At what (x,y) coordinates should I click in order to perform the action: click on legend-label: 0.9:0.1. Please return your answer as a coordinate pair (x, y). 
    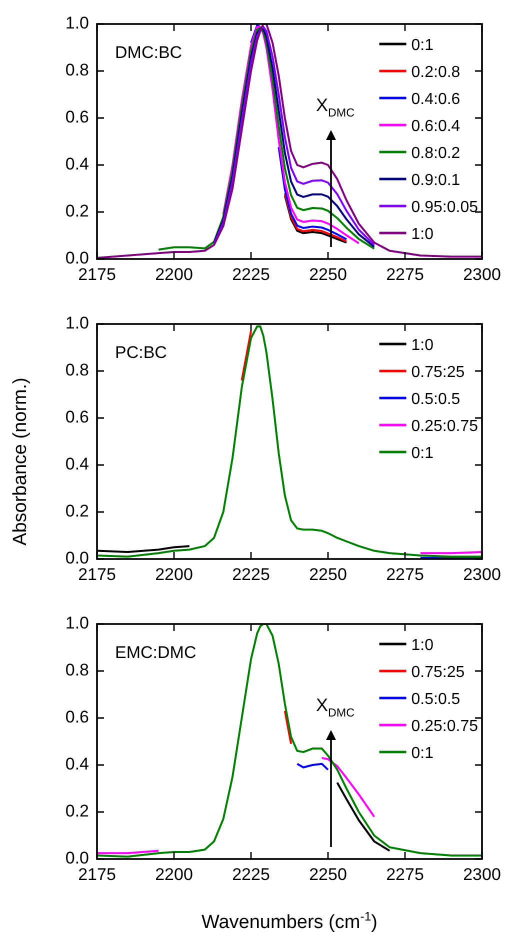
    Looking at the image, I should click on (435, 180).